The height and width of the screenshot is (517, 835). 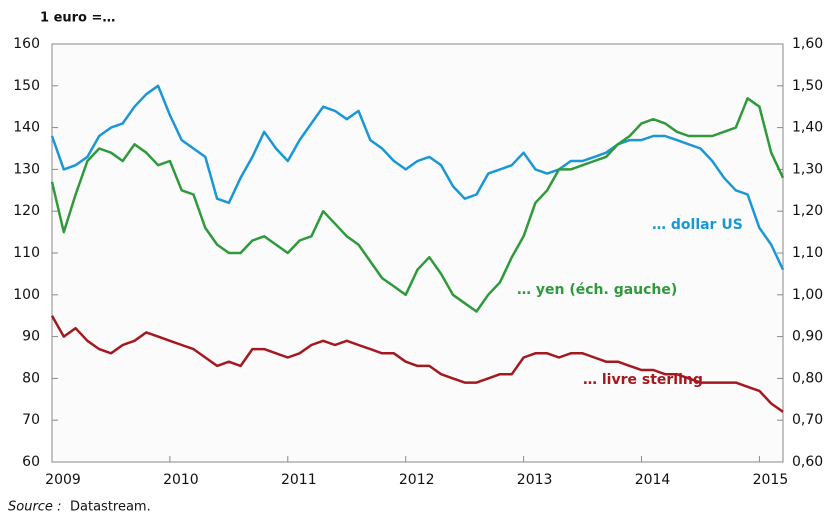 I want to click on y-tick-label: 80, so click(x=31, y=378).